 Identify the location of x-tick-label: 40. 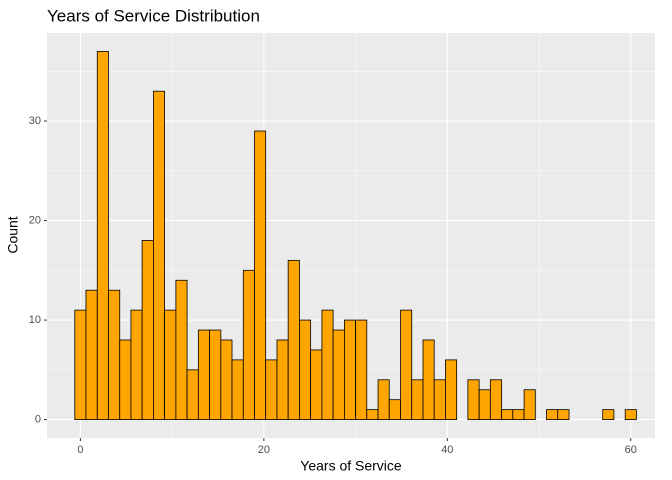
(447, 450).